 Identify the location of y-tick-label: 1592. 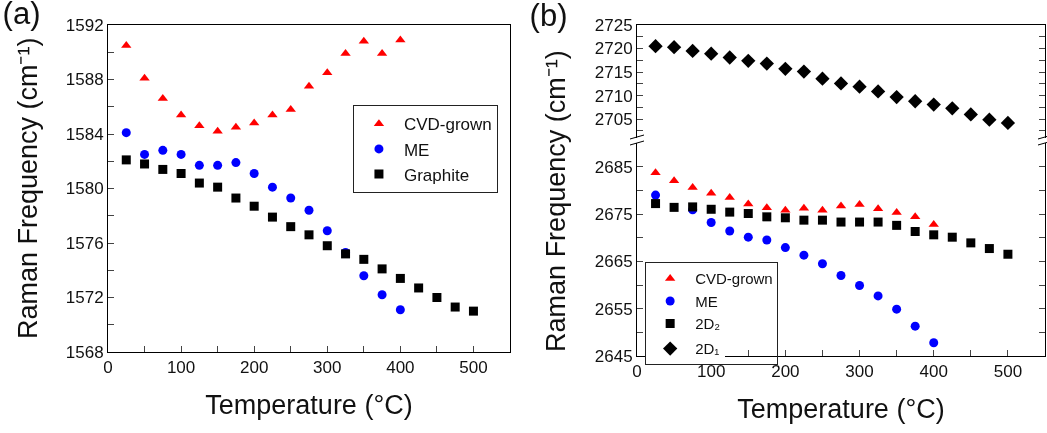
(84, 25).